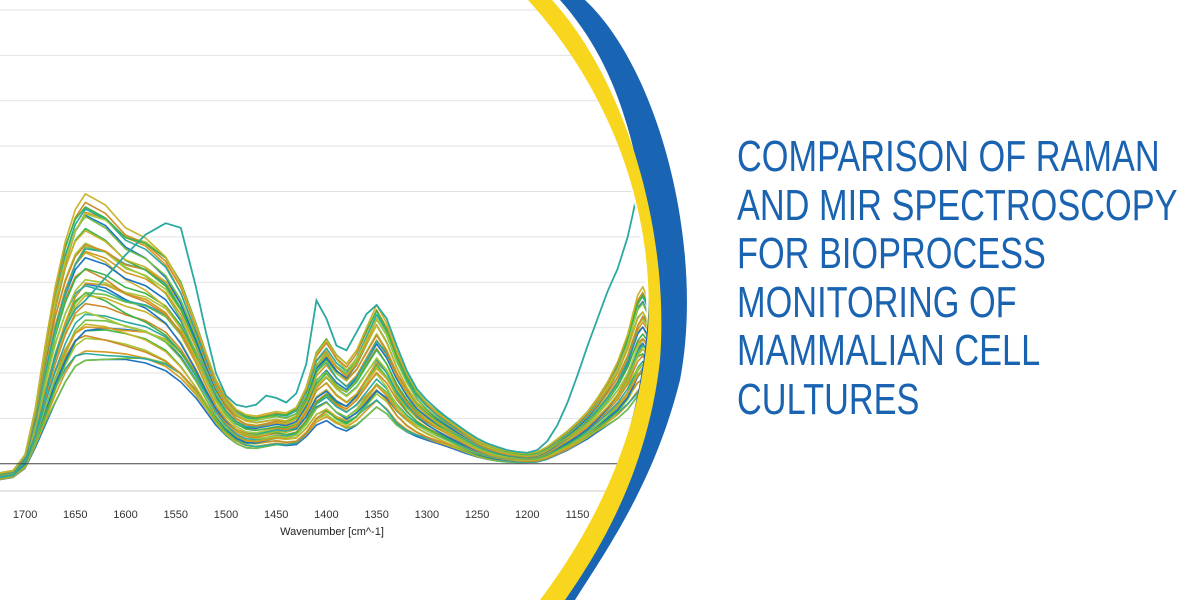  Describe the element at coordinates (578, 515) in the screenshot. I see `x-tick-label: 1150` at that location.